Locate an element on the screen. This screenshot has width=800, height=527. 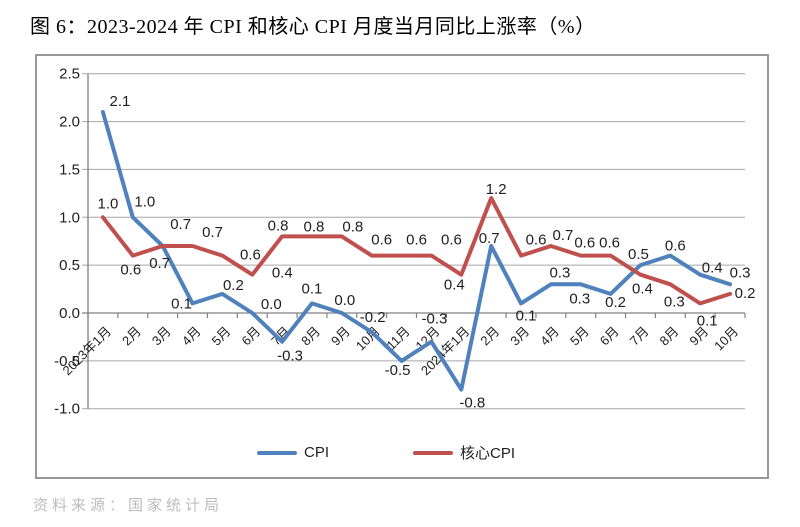
y-axis-tick-label: 0.5 is located at coordinates (69, 265).